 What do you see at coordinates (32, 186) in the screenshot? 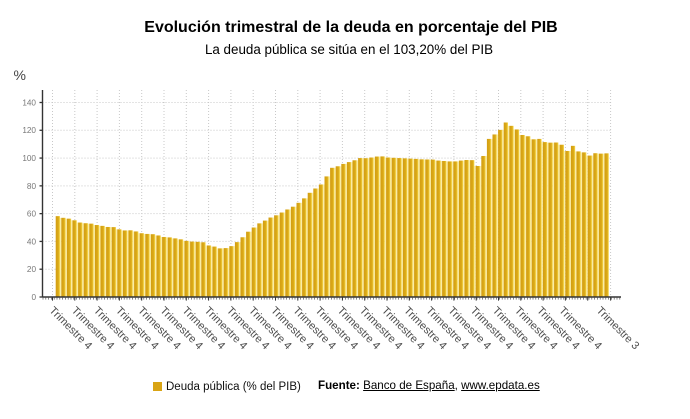
I see `svg-text: 80` at bounding box center [32, 186].